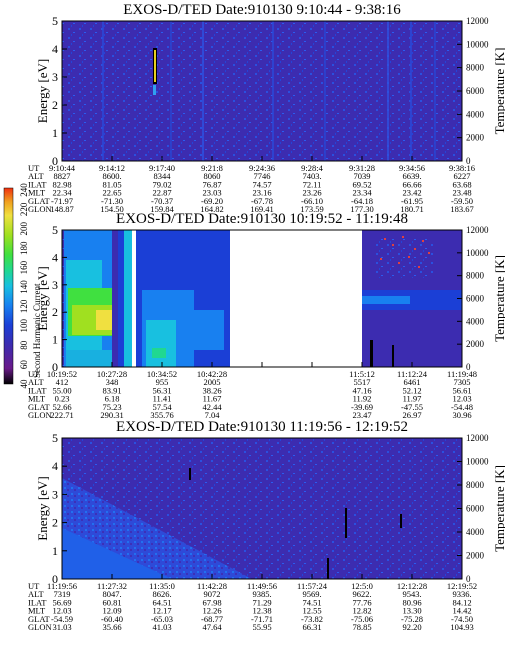  What do you see at coordinates (461, 594) in the screenshot?
I see `table-cell: 9336.` at bounding box center [461, 594].